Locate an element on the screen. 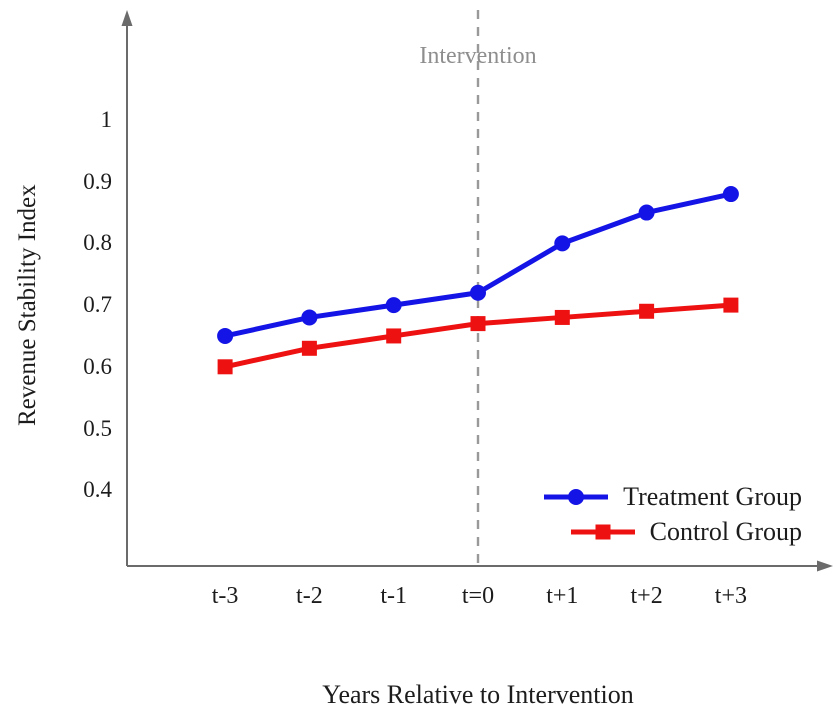  y-tick-label: 1 is located at coordinates (106, 119).